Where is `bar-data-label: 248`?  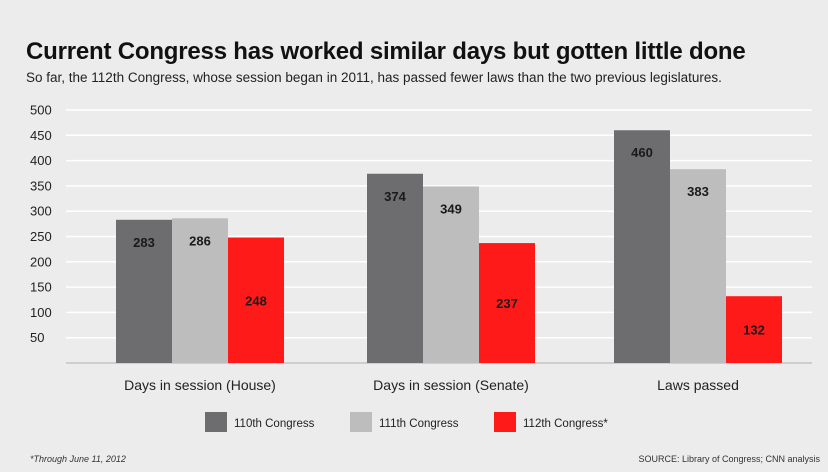 bar-data-label: 248 is located at coordinates (256, 300).